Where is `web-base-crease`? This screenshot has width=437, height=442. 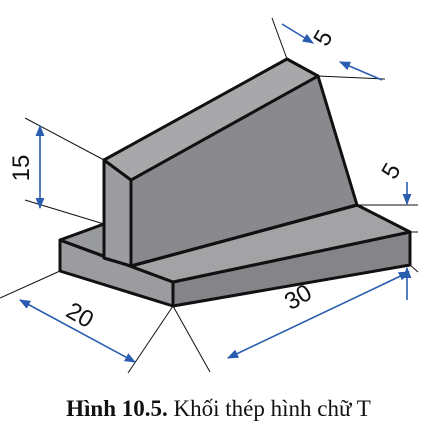
web-base-crease is located at coordinates (244, 235).